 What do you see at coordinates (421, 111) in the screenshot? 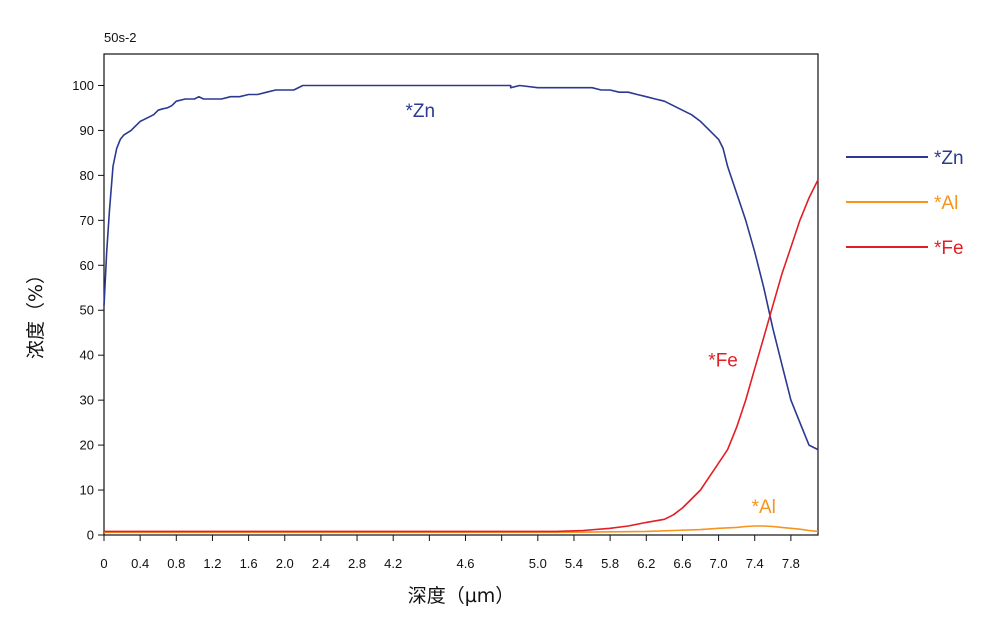
I see `annotation-zn: *Zn` at bounding box center [421, 111].